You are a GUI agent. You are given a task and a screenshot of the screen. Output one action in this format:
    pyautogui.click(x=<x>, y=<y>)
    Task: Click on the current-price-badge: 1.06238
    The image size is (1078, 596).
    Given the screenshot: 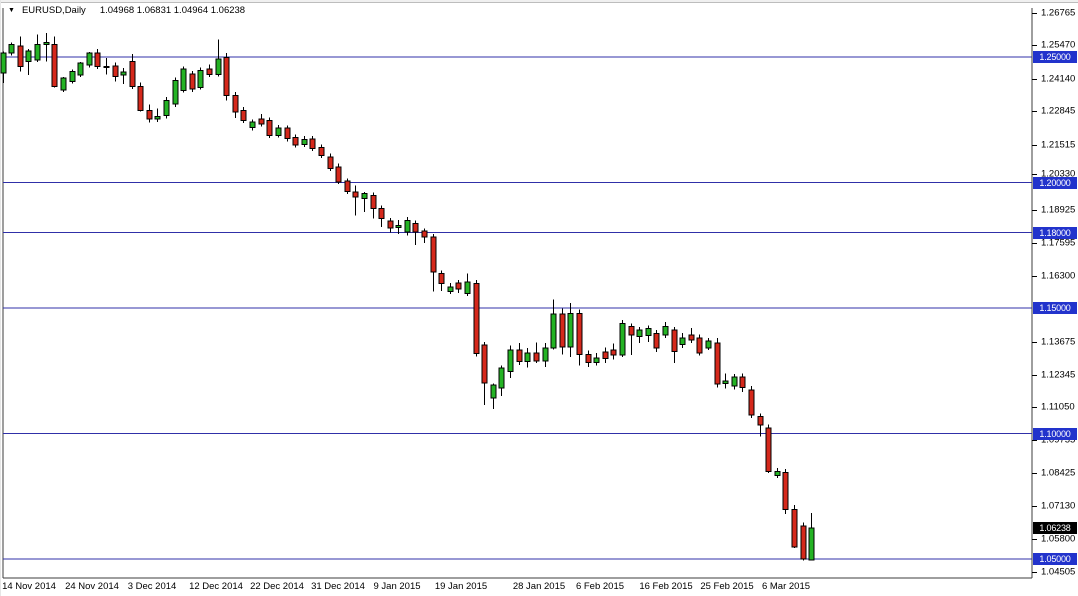 What is the action you would take?
    pyautogui.click(x=1055, y=528)
    